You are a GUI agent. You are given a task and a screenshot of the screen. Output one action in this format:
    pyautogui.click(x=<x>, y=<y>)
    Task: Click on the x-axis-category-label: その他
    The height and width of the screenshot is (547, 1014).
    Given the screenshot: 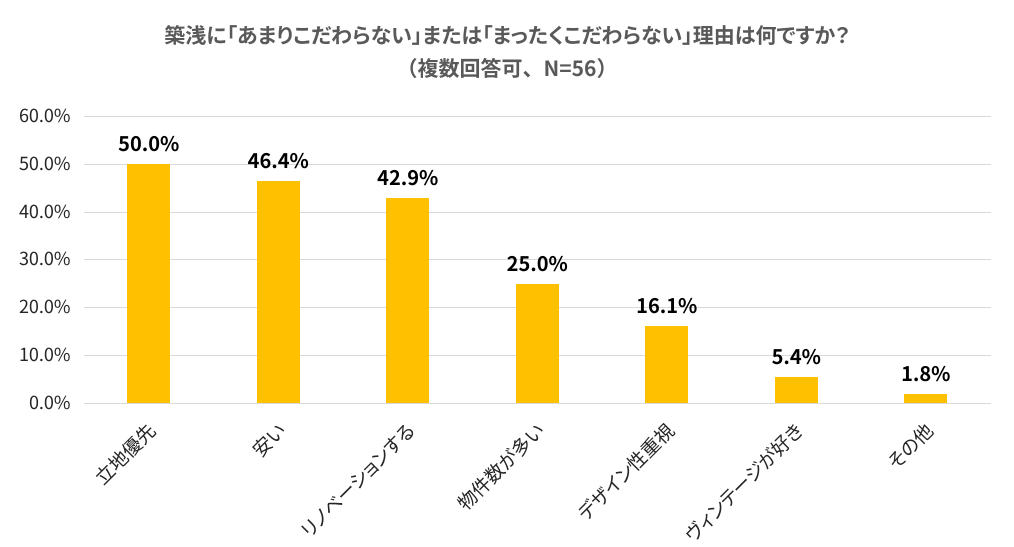 What is the action you would take?
    pyautogui.click(x=909, y=445)
    